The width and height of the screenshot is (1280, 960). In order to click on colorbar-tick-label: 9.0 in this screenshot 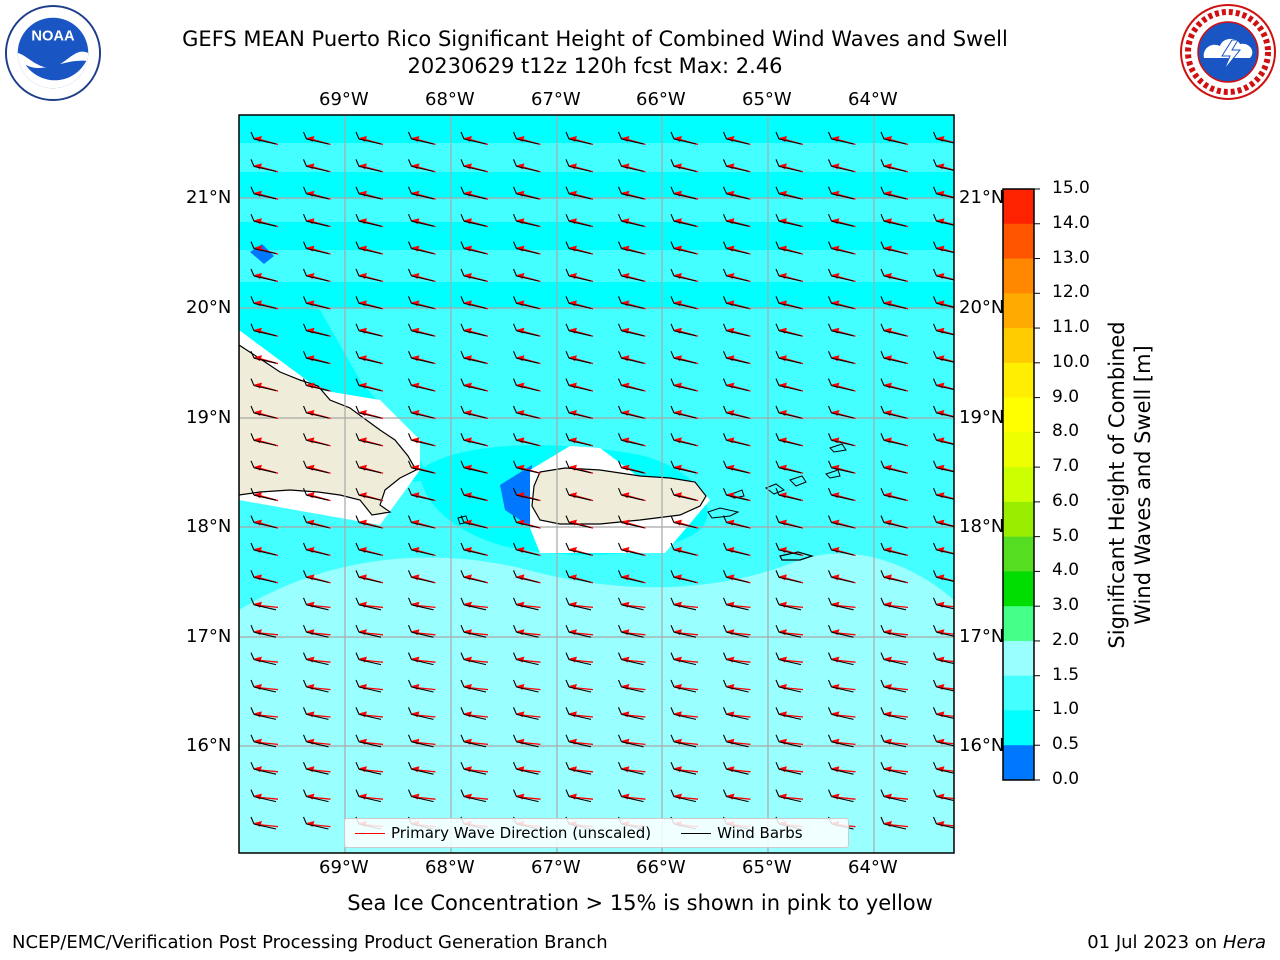, I will do `click(1066, 396)`.